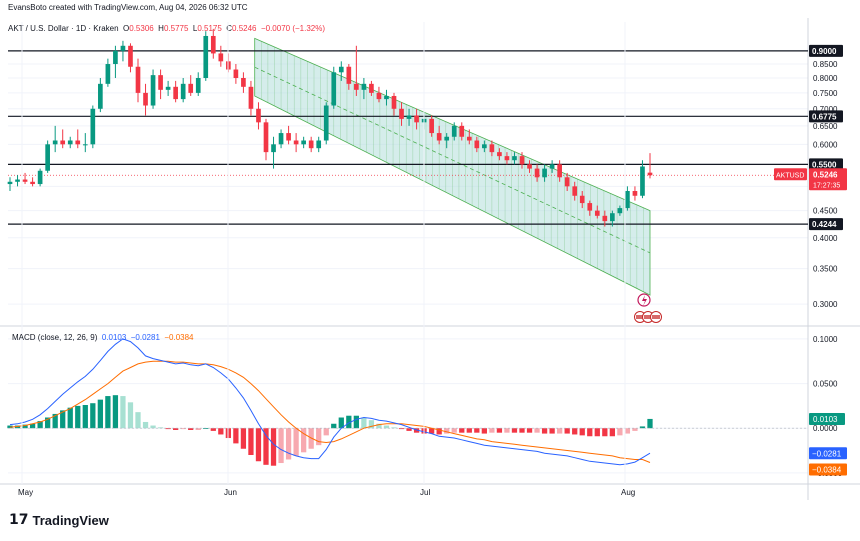 The image size is (860, 541). Describe the element at coordinates (63, 28) in the screenshot. I see `symbol-label: AKT / U.S. Dollar · 1D · Kraken` at that location.